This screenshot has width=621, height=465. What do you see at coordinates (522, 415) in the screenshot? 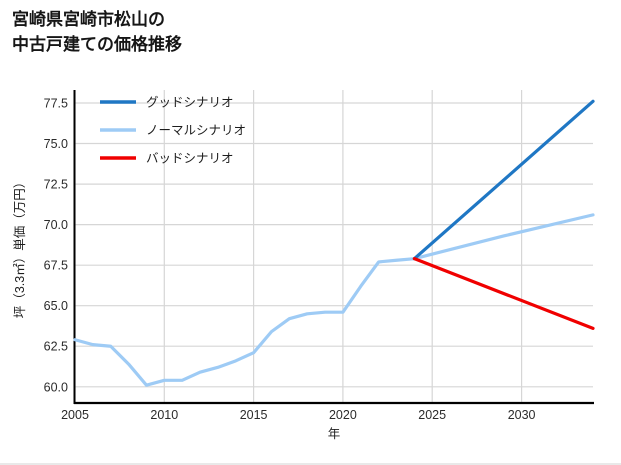
I see `x-tick-label: 2030` at bounding box center [522, 415].